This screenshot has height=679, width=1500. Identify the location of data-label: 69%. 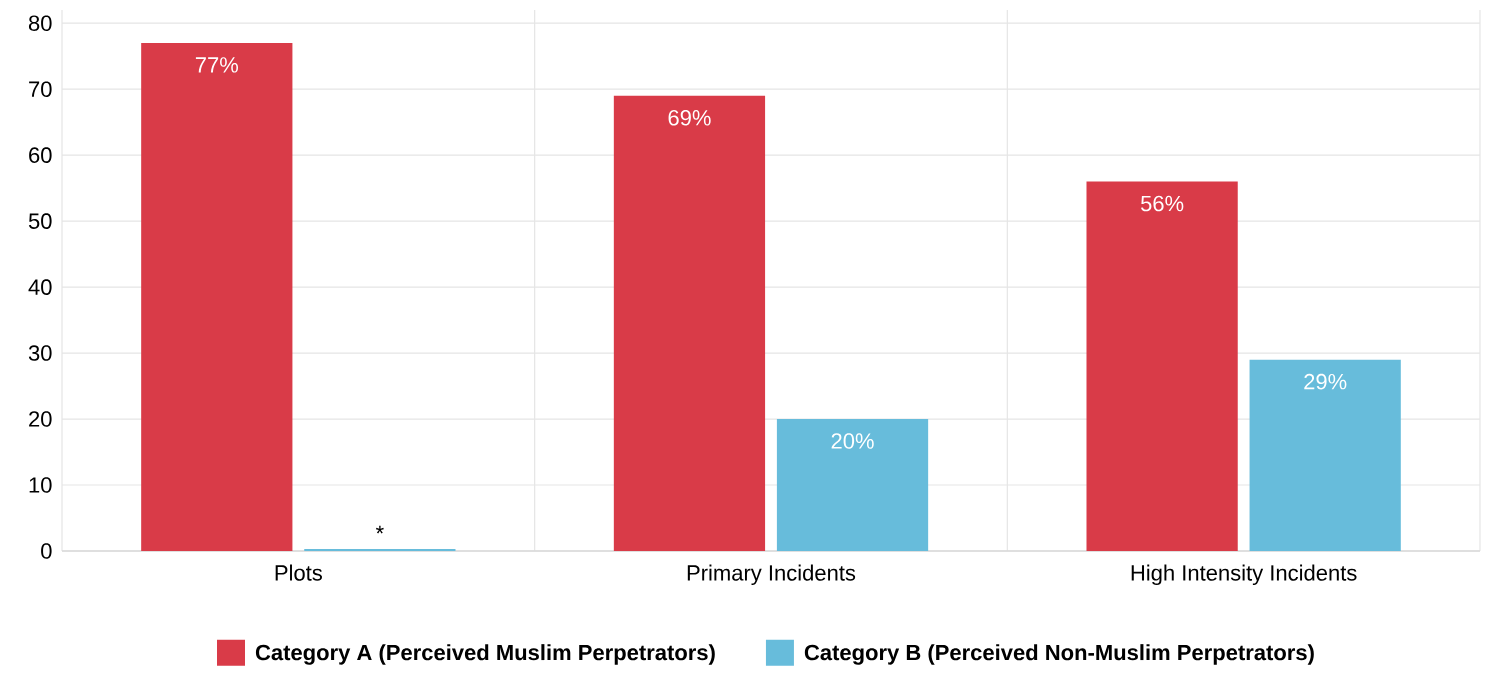
(689, 117).